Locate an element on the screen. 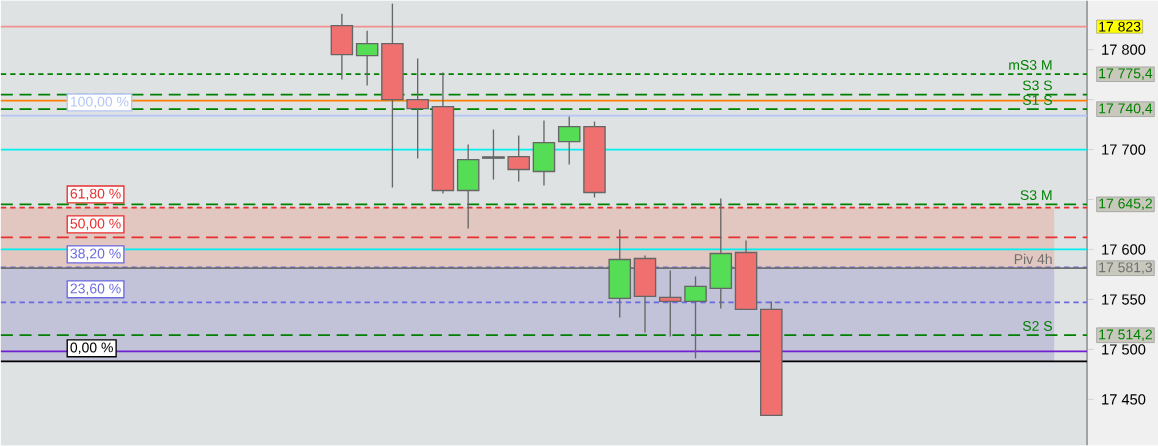 The height and width of the screenshot is (446, 1158). text: 17 514,2 is located at coordinates (1125, 335).